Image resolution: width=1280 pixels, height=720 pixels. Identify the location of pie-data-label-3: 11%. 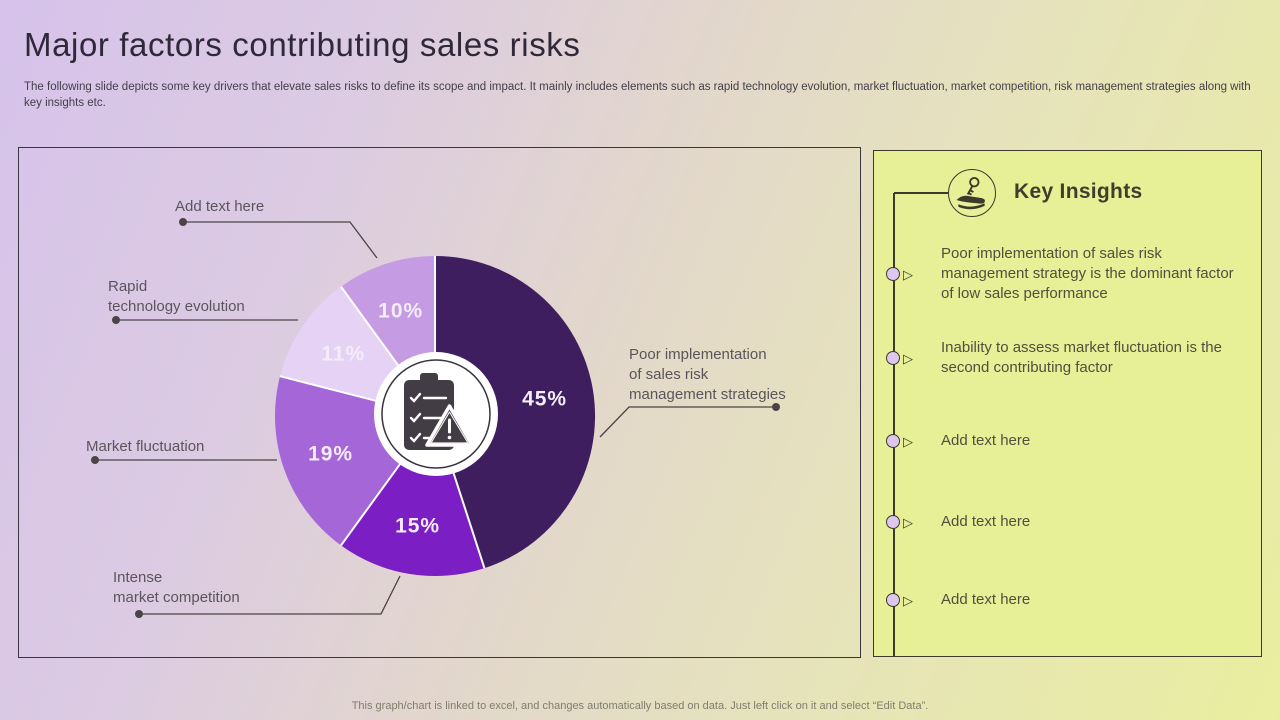
(343, 354).